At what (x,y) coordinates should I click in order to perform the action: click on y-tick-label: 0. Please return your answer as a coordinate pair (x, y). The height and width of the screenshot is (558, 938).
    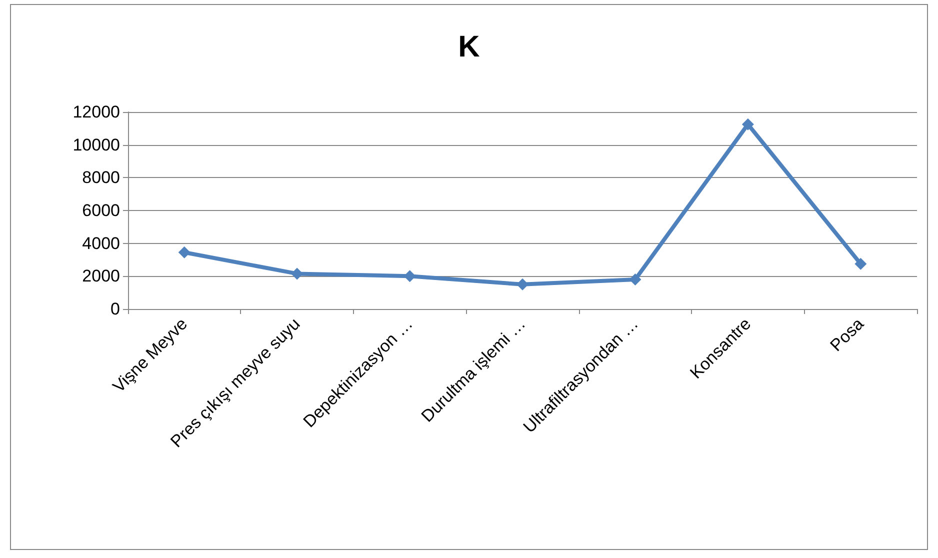
    Looking at the image, I should click on (115, 309).